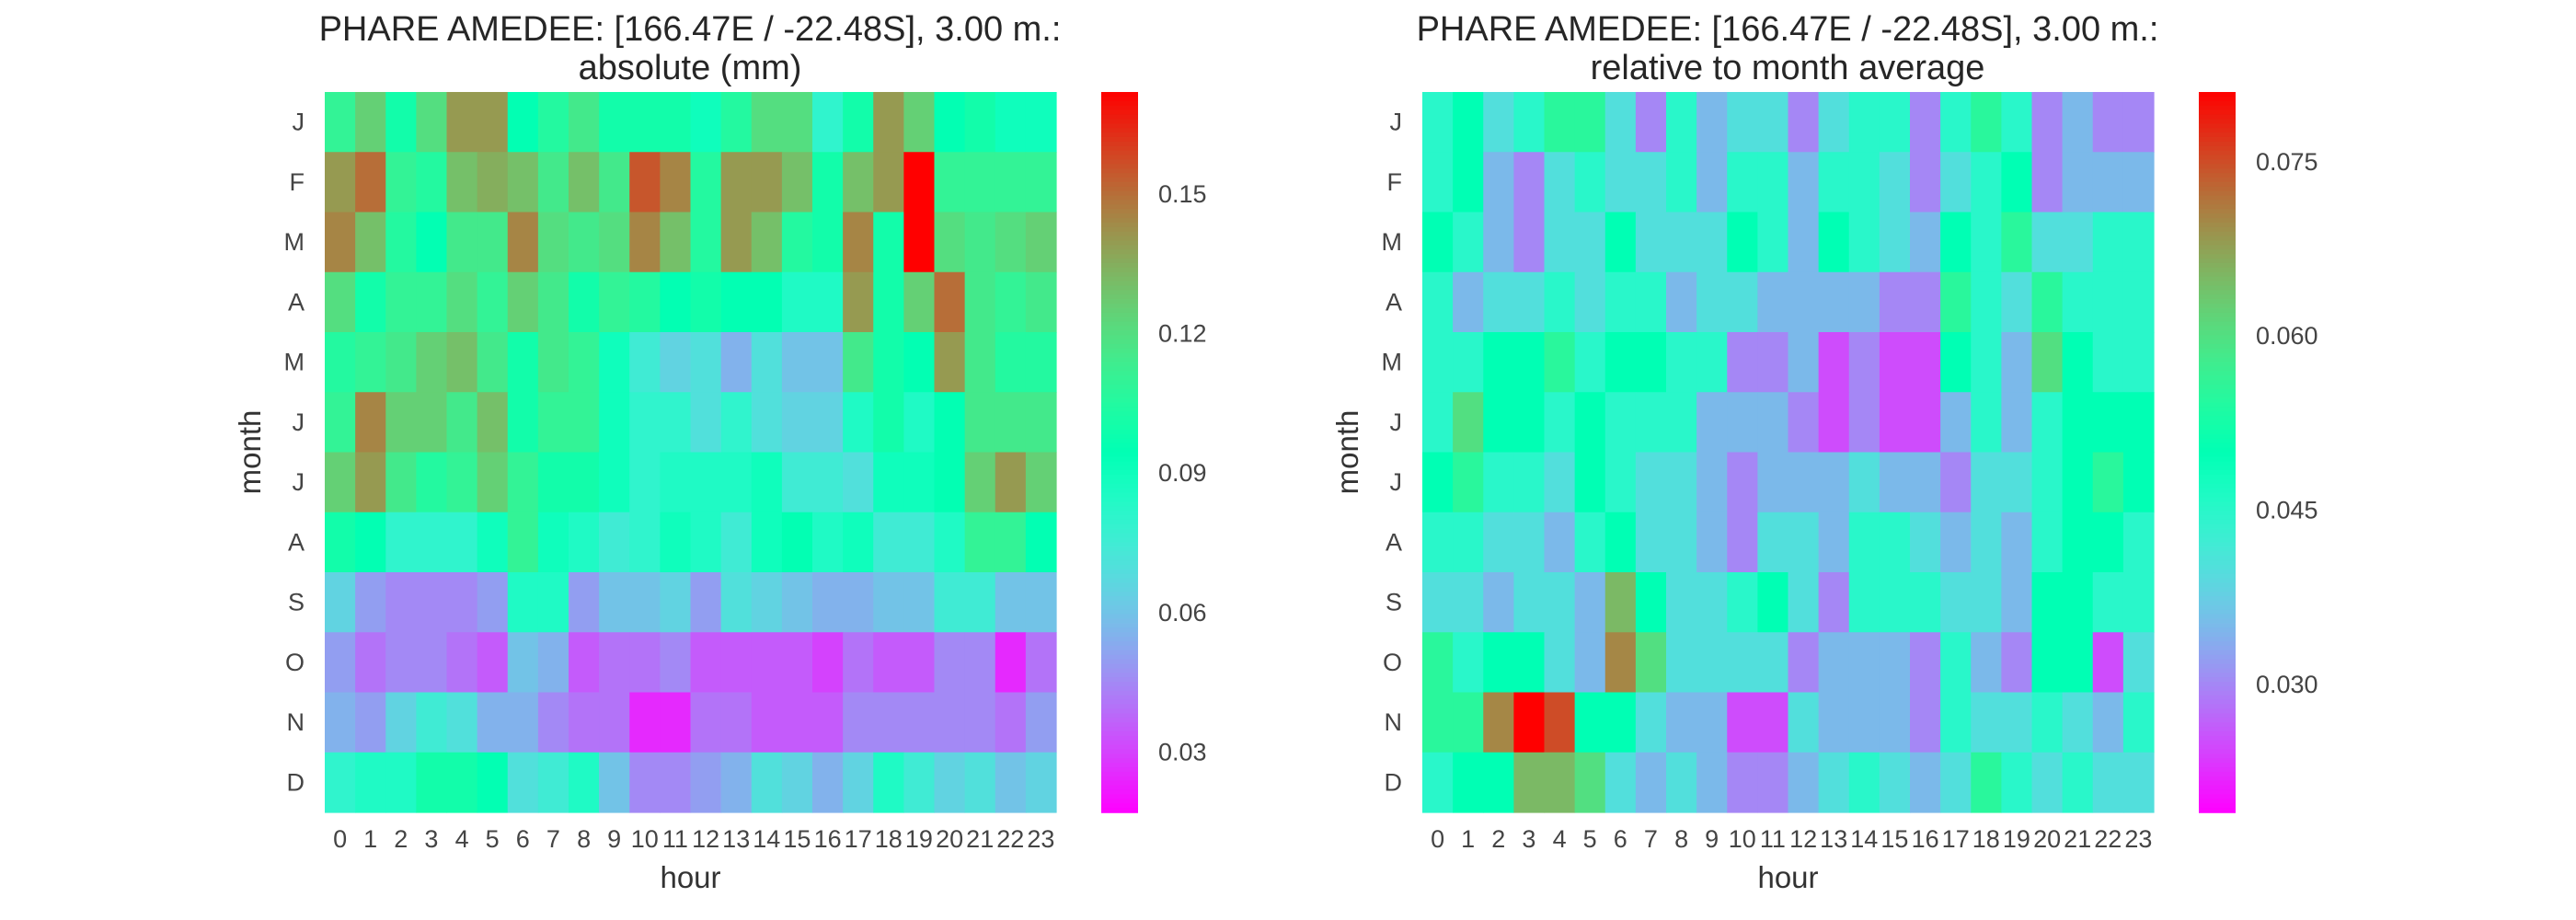  Describe the element at coordinates (1620, 839) in the screenshot. I see `x-tick-label: 6` at that location.